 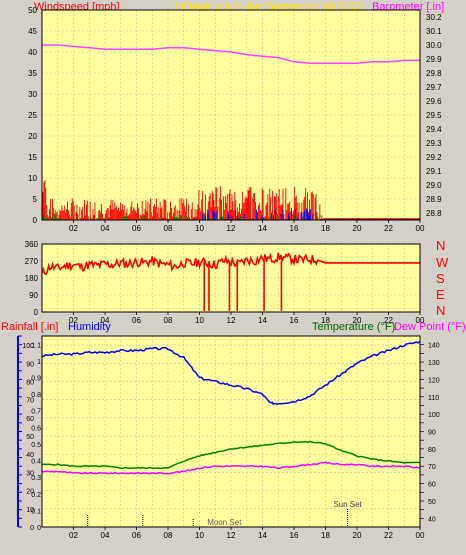 I want to click on wind-y-tick-label: 50, so click(x=32, y=10).